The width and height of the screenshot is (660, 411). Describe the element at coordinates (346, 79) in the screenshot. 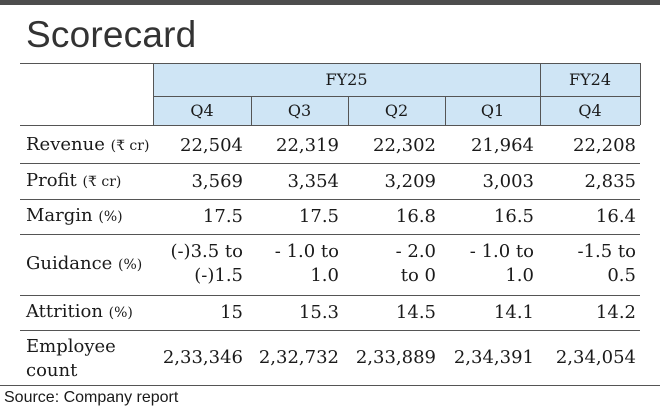

I see `group-label-fy25: FY25` at that location.